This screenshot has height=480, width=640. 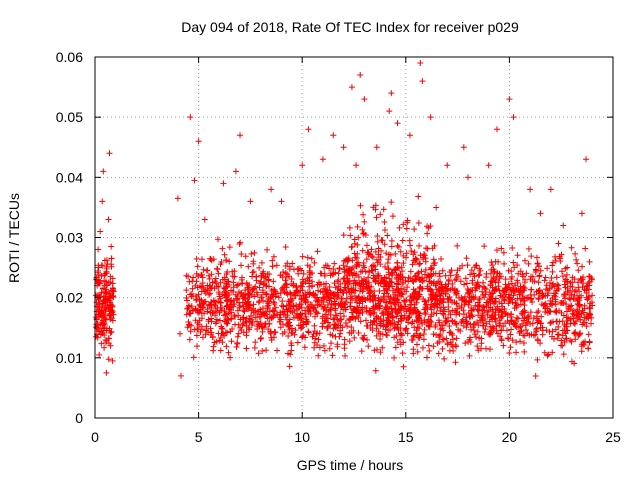 What do you see at coordinates (69, 238) in the screenshot?
I see `y-tick-label: 0.03` at bounding box center [69, 238].